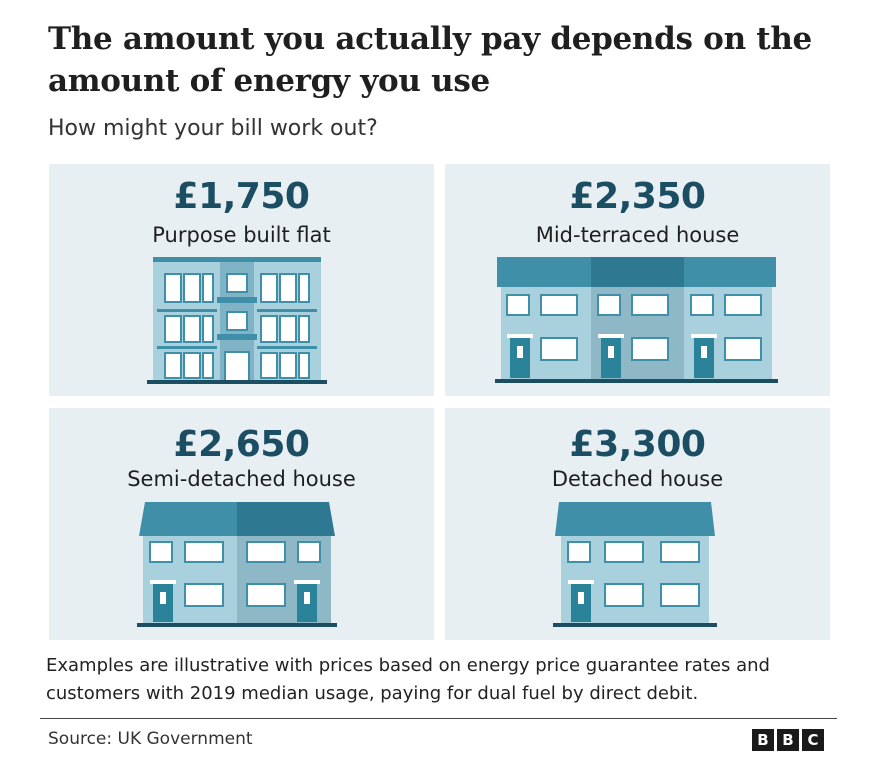 This screenshot has width=878, height=769. Describe the element at coordinates (637, 196) in the screenshot. I see `price-value: £2,350` at that location.